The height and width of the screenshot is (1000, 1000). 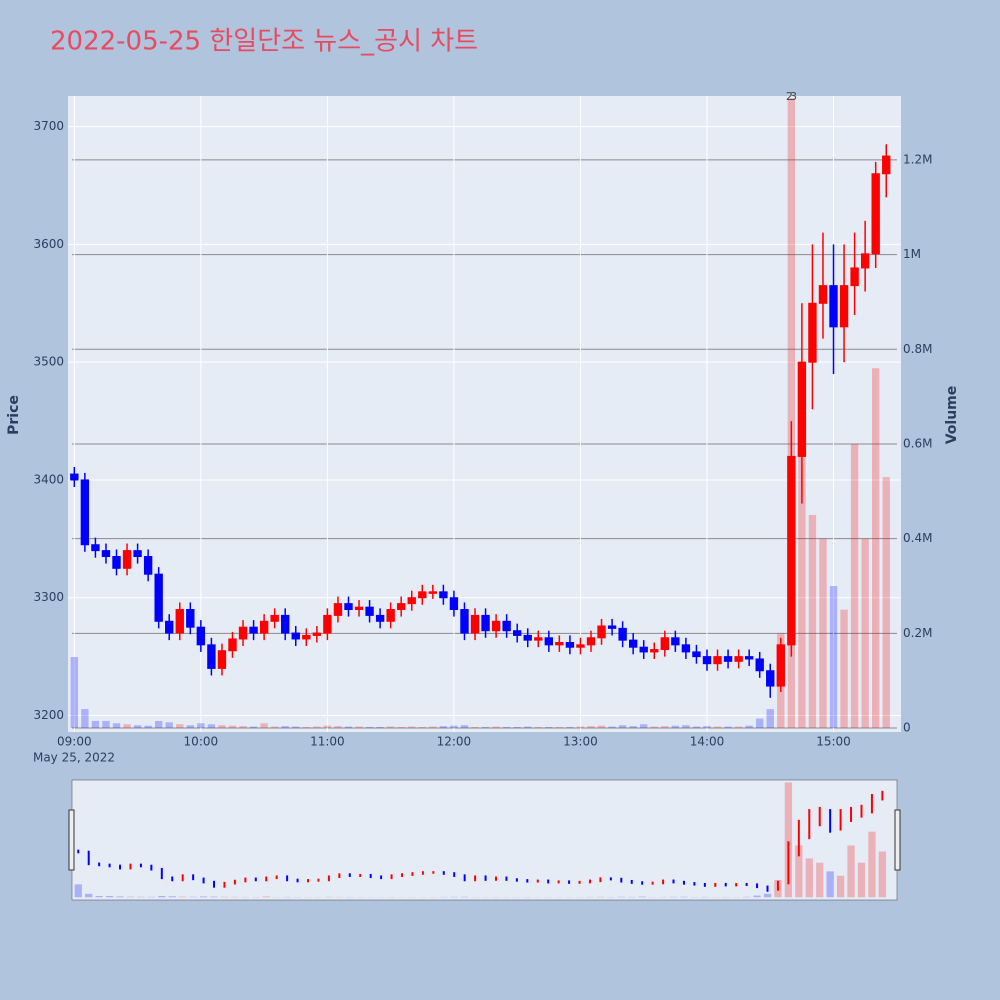 I want to click on x-tick-label: 13:00, so click(x=580, y=742).